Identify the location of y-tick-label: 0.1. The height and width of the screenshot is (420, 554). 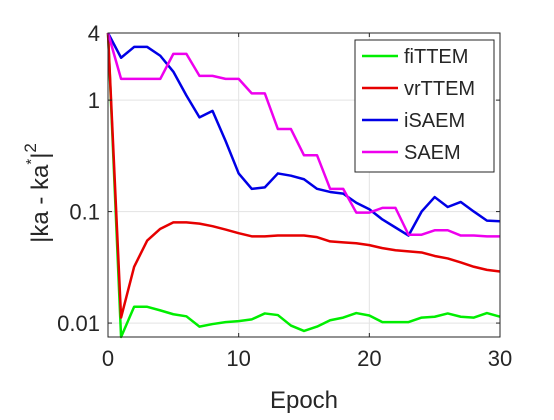
(84, 212).